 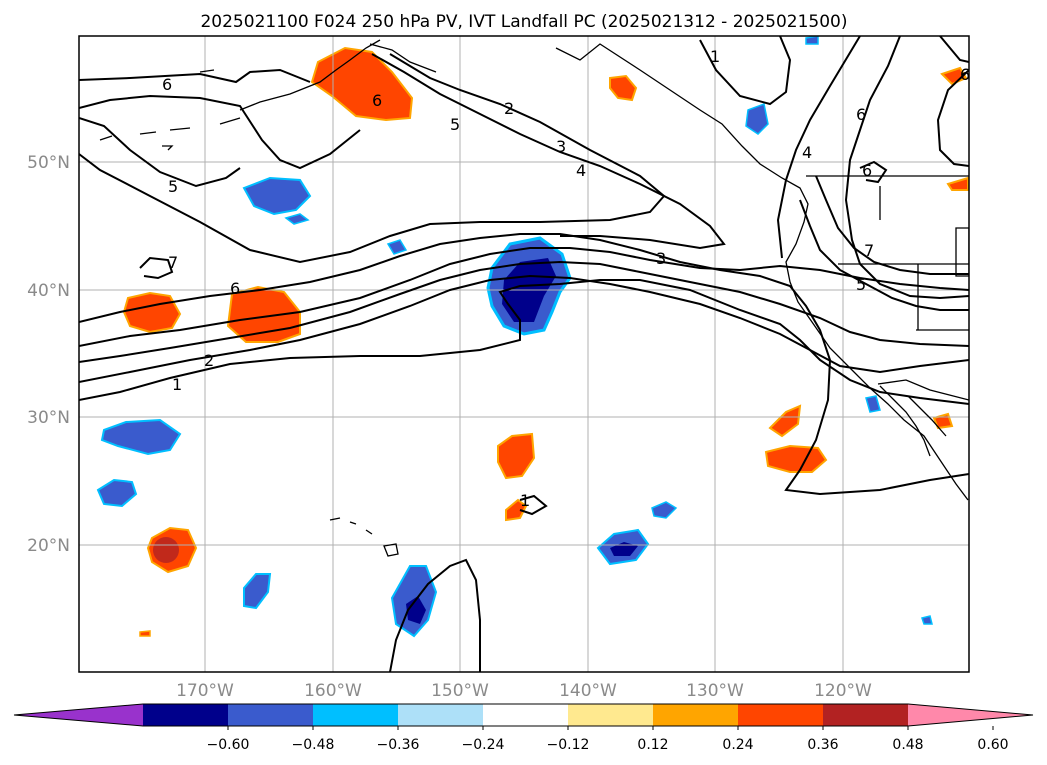 I want to click on hawaii, so click(x=364, y=537).